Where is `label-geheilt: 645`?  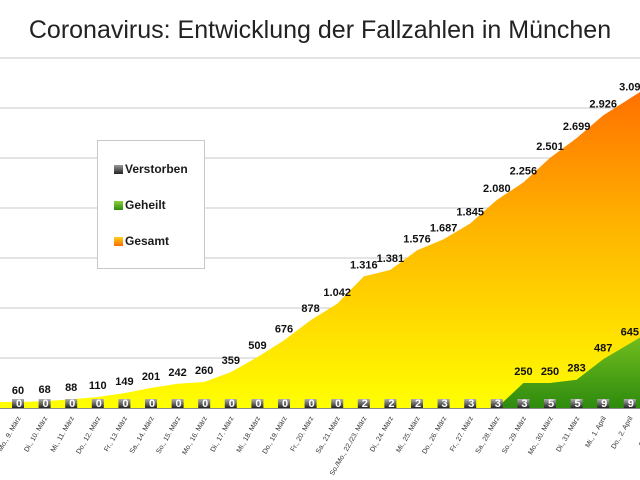 label-geheilt: 645 is located at coordinates (630, 333).